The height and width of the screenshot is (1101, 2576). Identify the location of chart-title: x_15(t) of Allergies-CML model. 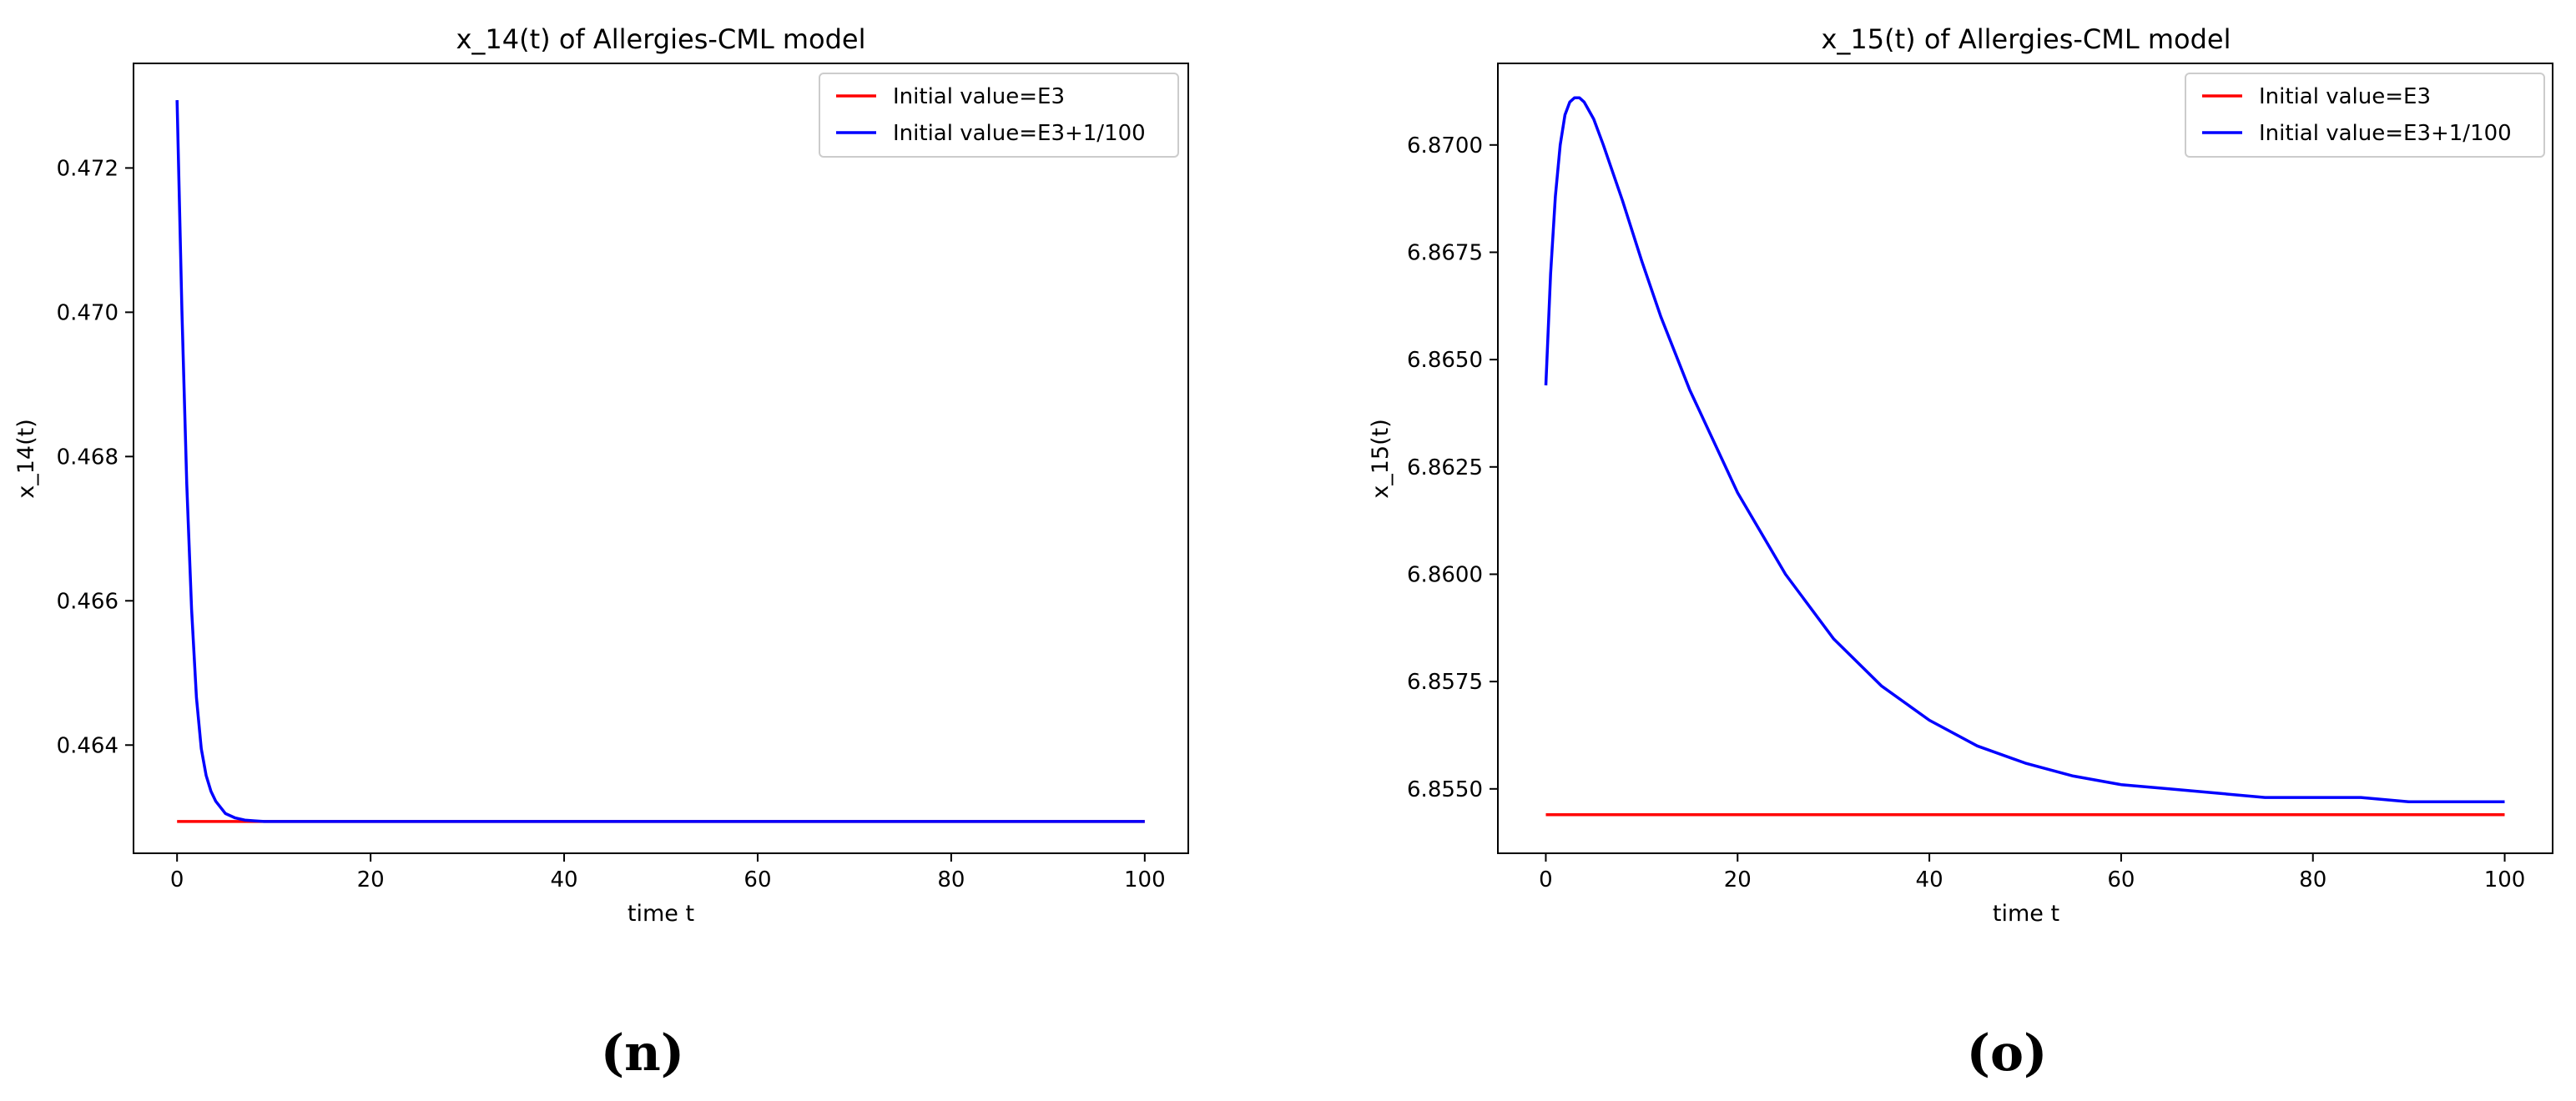
(2026, 39).